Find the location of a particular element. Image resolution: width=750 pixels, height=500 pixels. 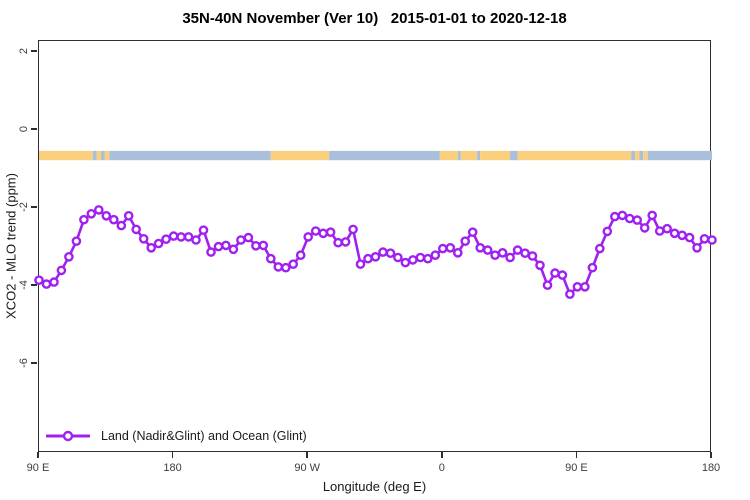

x-tick-label: 90 E is located at coordinates (38, 468).